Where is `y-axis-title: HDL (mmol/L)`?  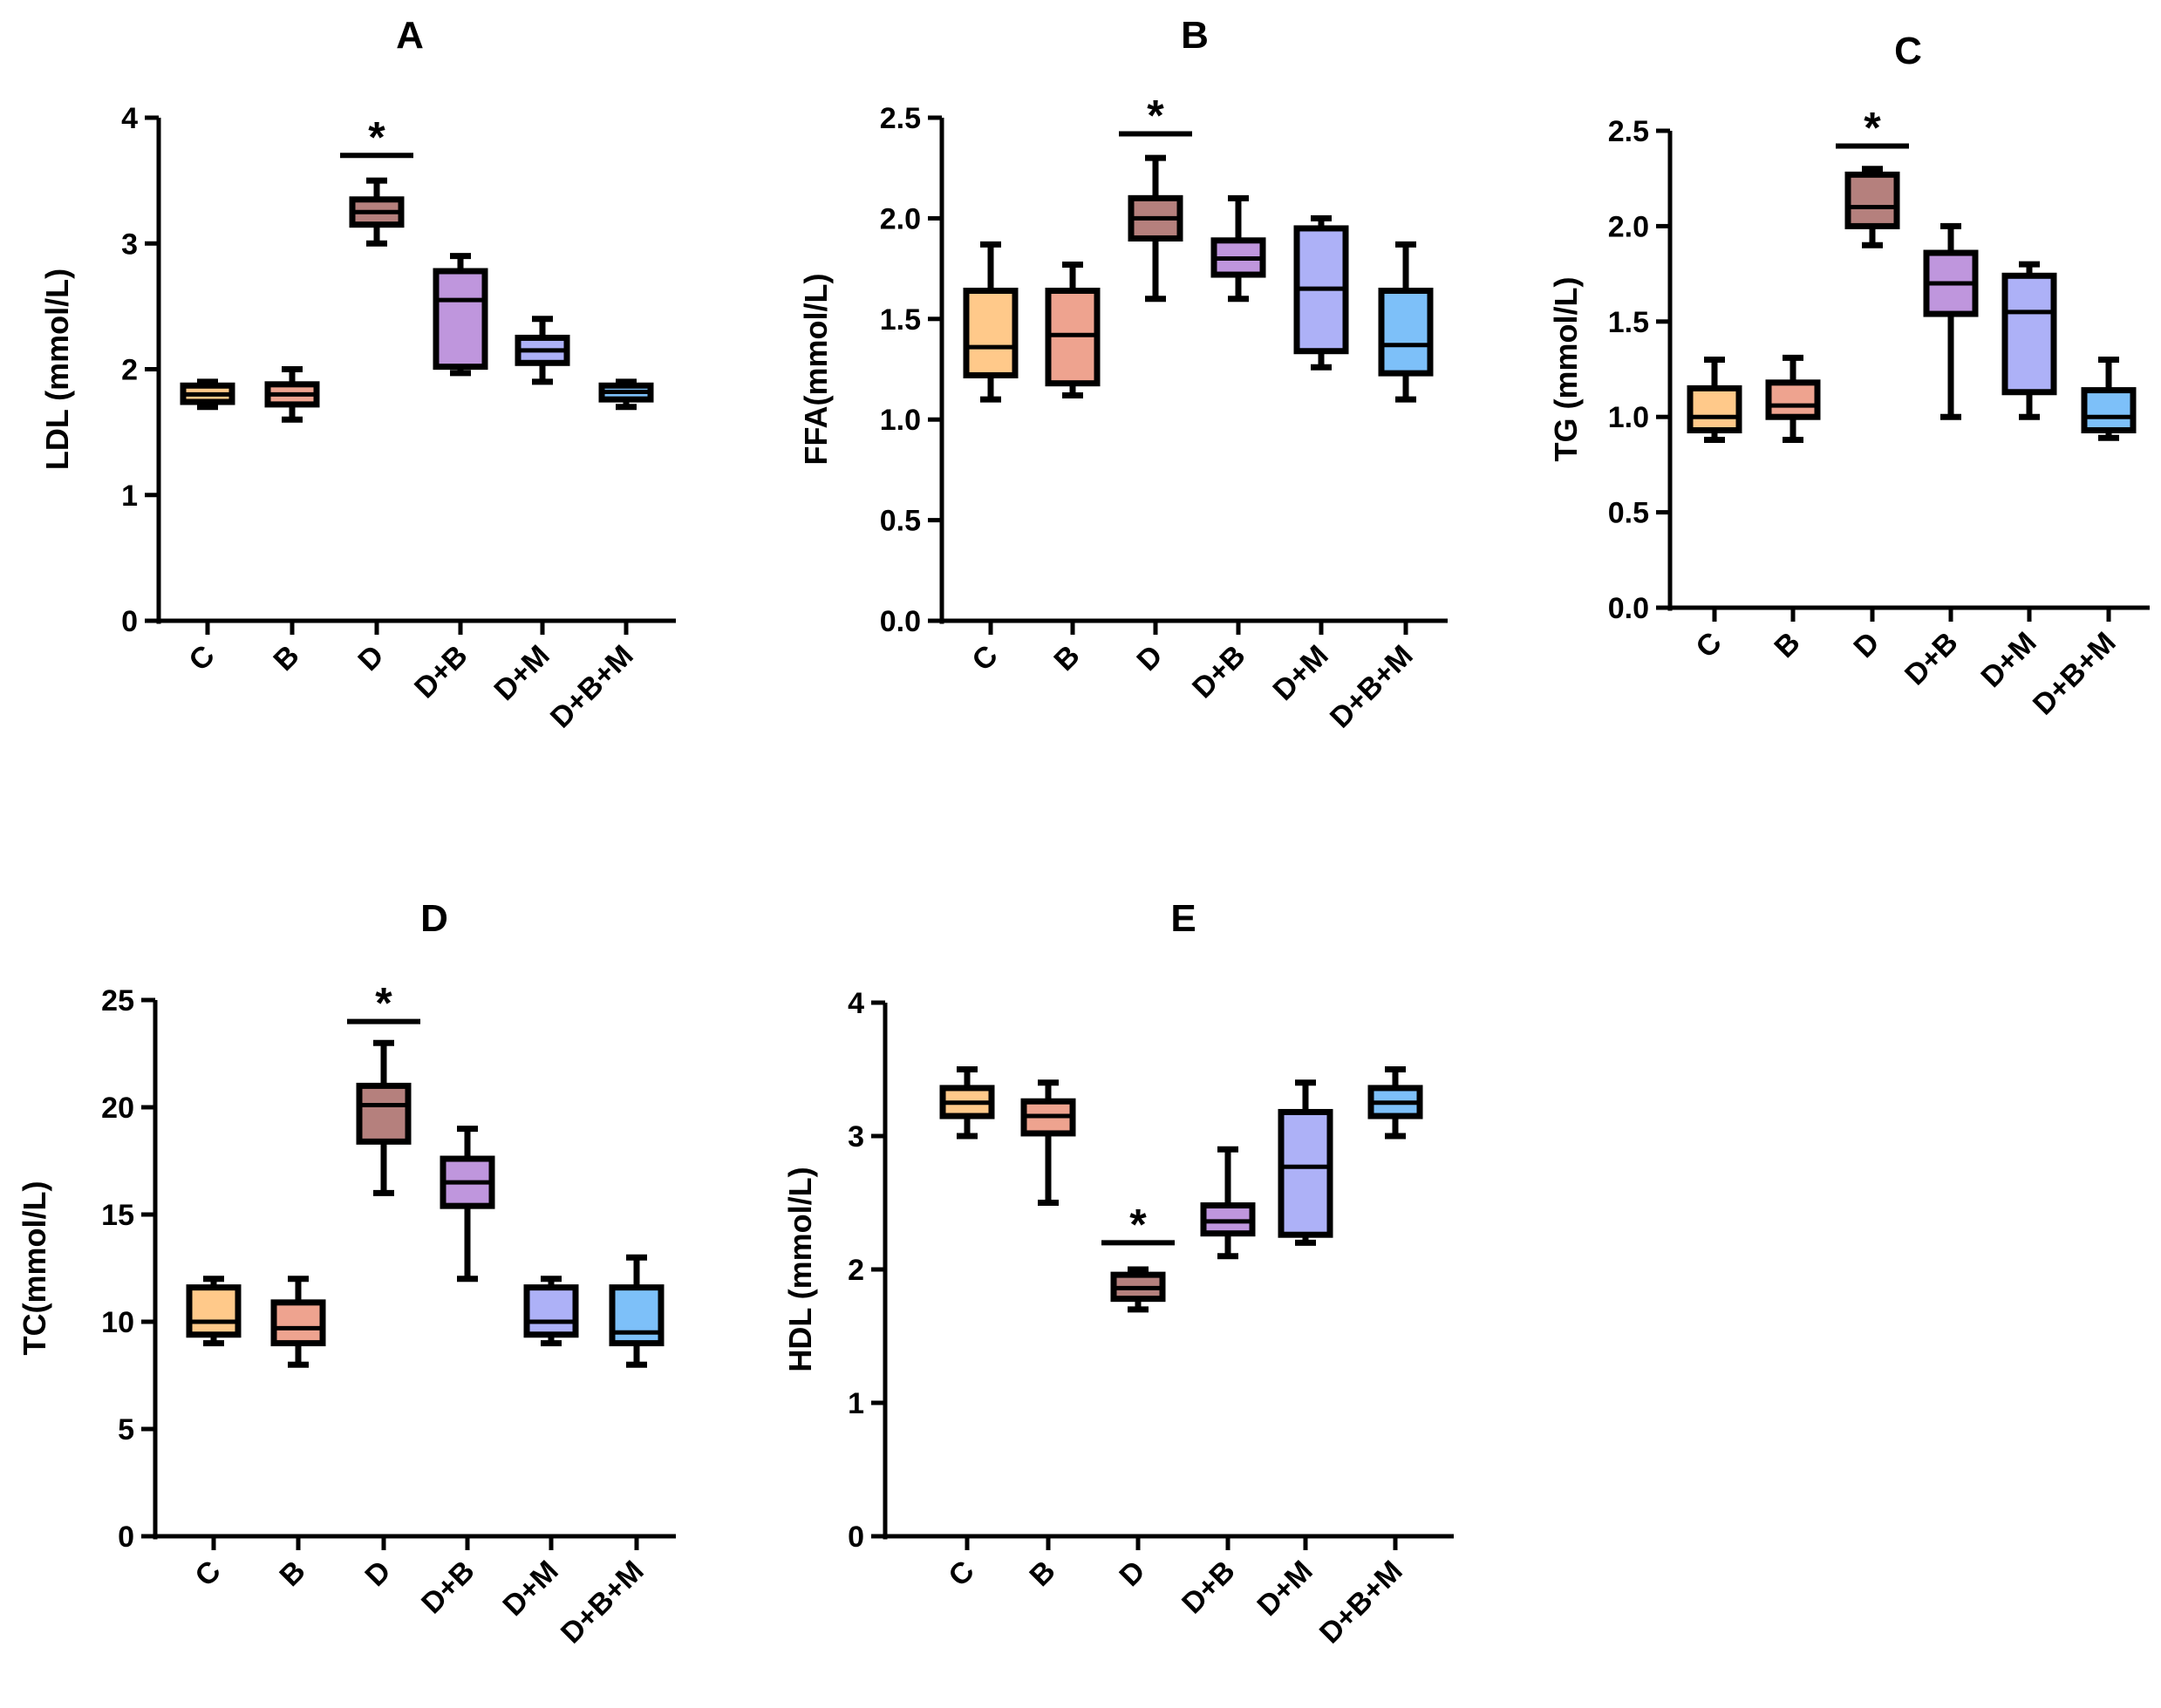 y-axis-title: HDL (mmol/L) is located at coordinates (800, 1269).